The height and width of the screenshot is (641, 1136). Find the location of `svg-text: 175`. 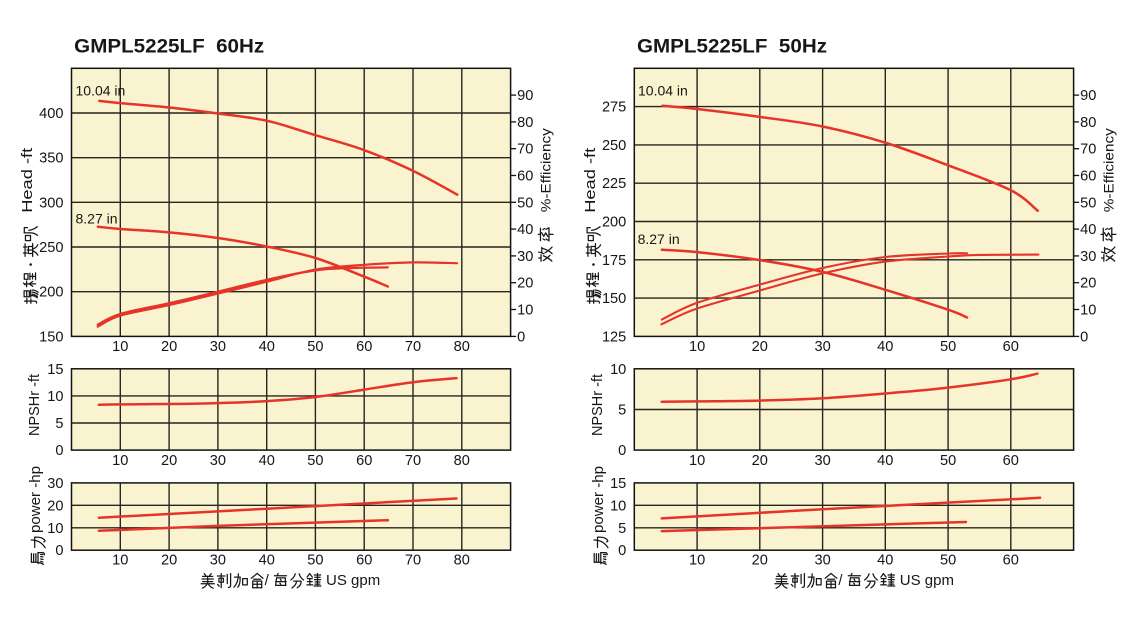

svg-text: 175 is located at coordinates (614, 261).